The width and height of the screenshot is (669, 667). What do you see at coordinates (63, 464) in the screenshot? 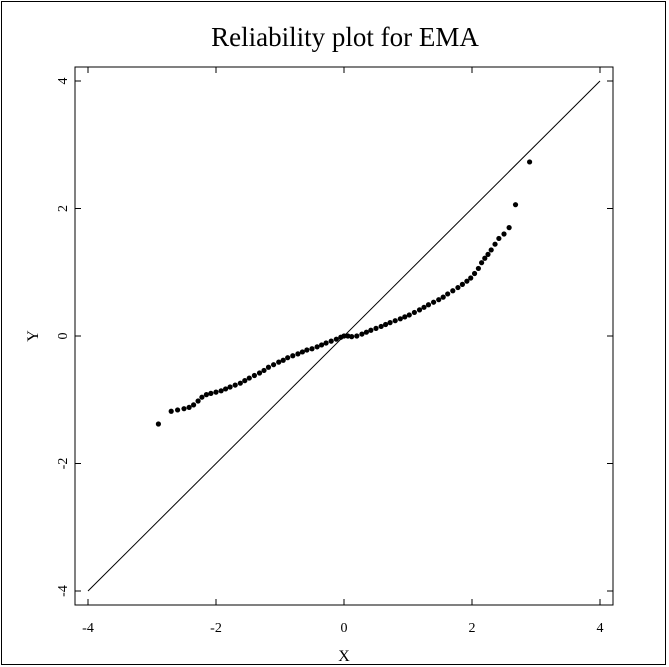
I see `y-tick-label: -2` at bounding box center [63, 464].